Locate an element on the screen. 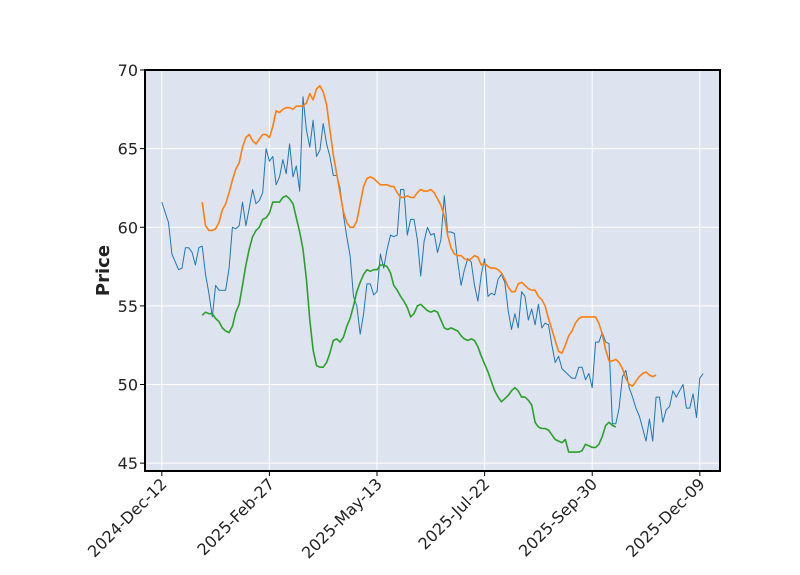 The height and width of the screenshot is (575, 800). y-axis: 45 50 55 60 65 70 is located at coordinates (131, 267).